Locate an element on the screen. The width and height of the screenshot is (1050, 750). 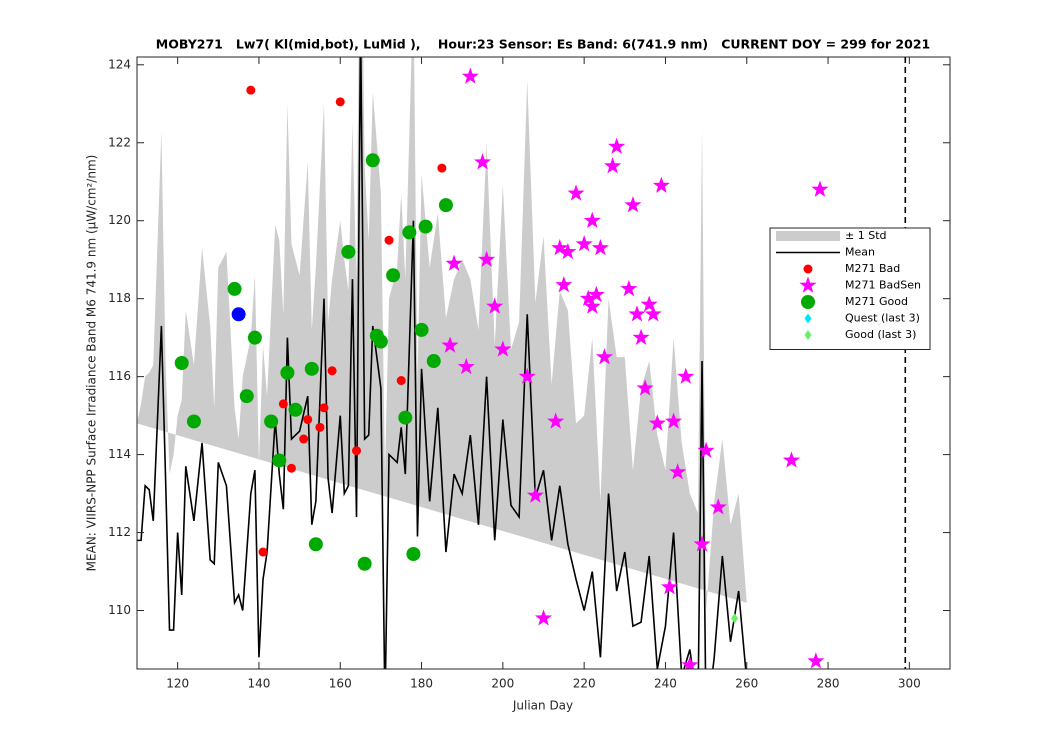
legend-label: Mean is located at coordinates (860, 252).